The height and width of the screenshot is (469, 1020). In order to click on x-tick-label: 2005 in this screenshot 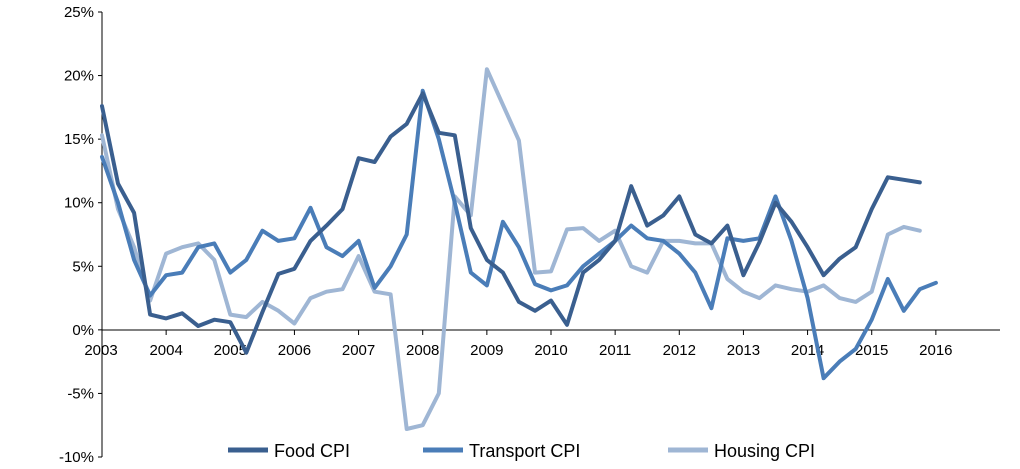, I will do `click(230, 350)`.